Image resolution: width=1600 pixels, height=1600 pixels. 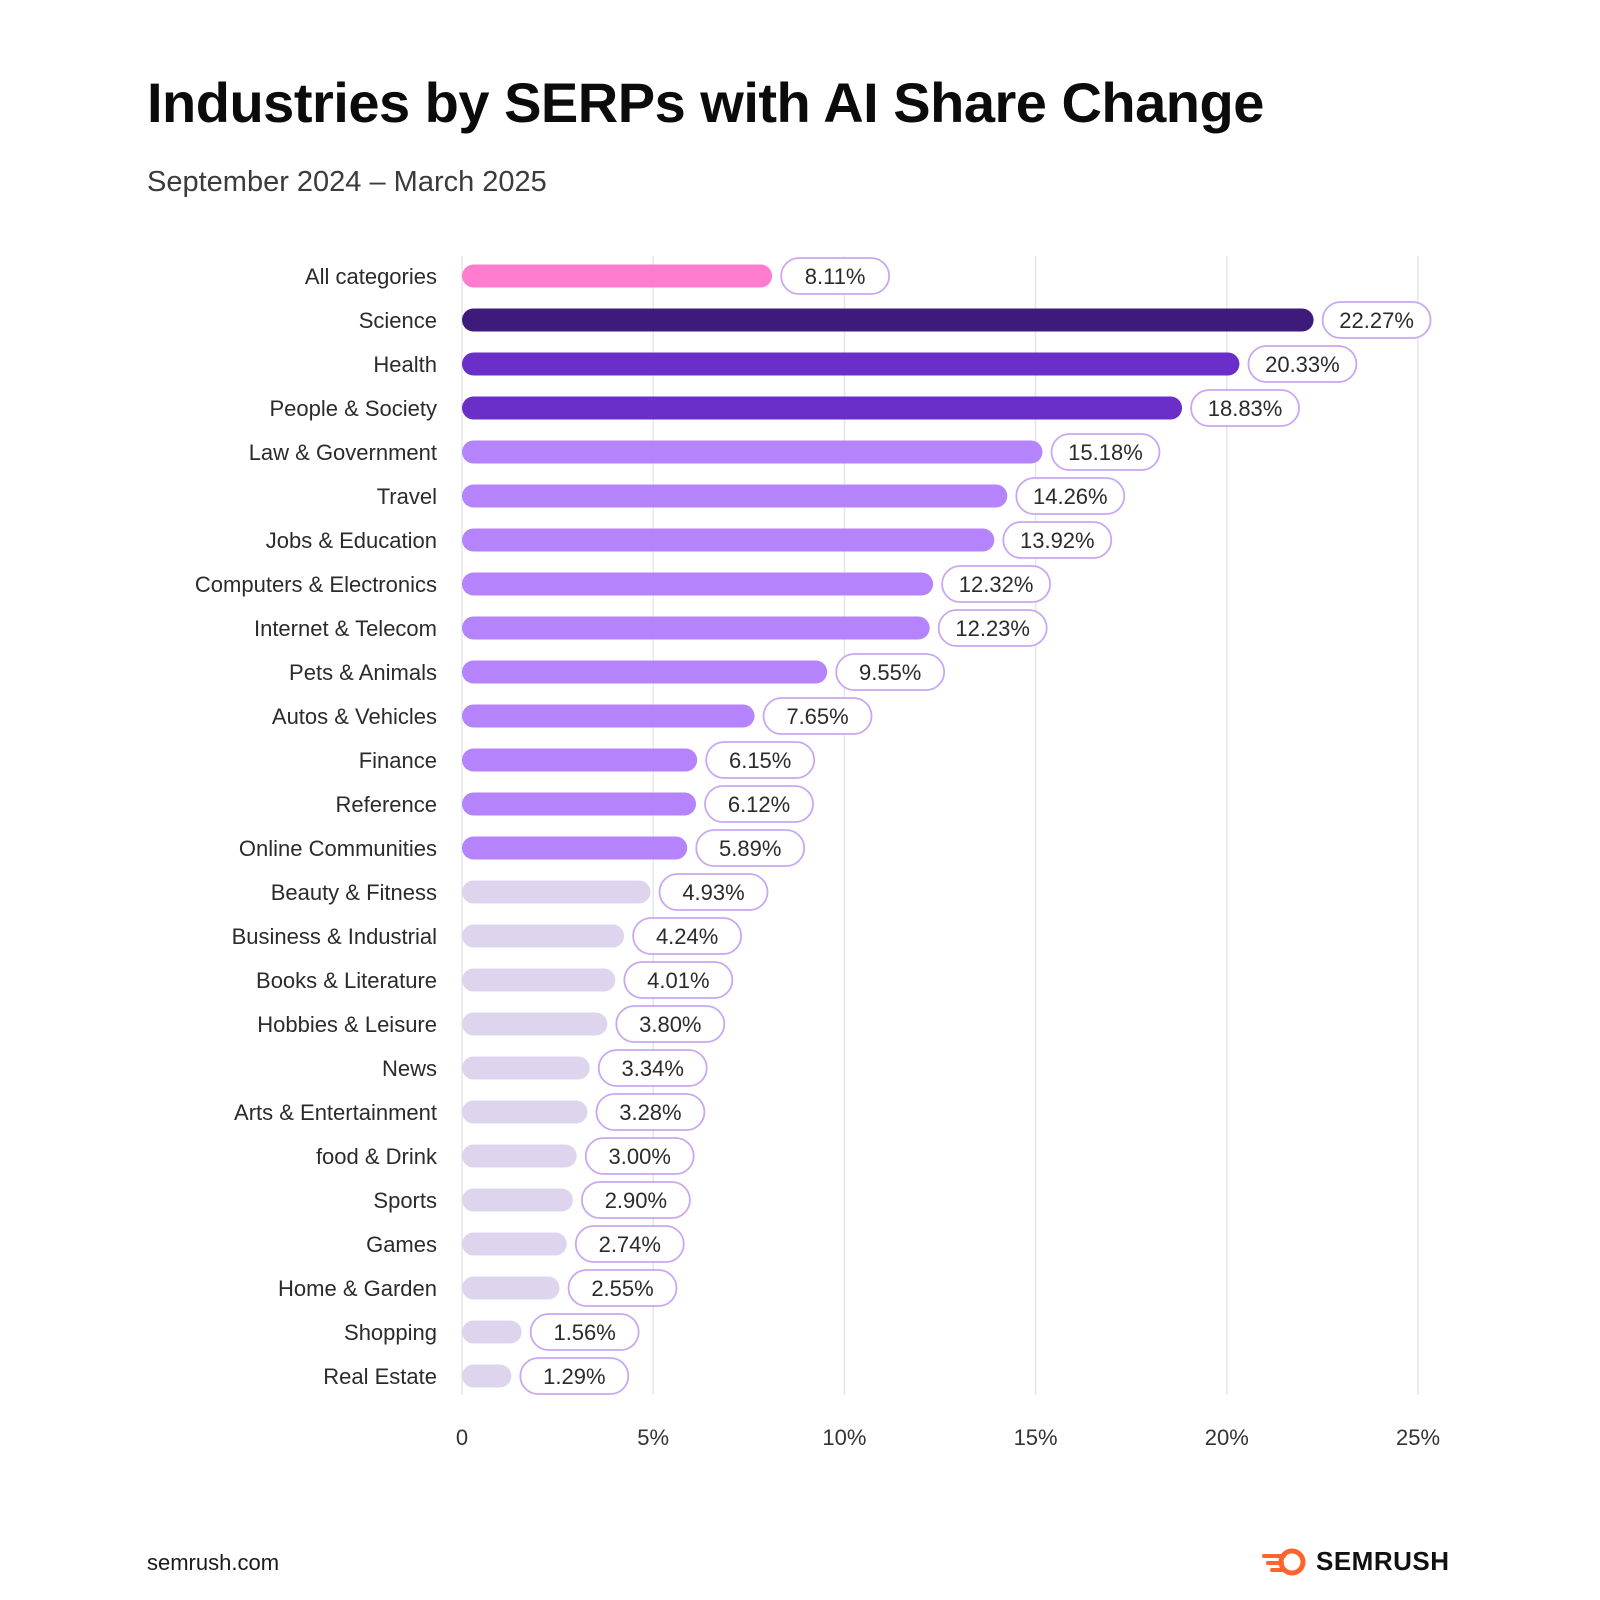 I want to click on category-label: All categories, so click(x=371, y=276).